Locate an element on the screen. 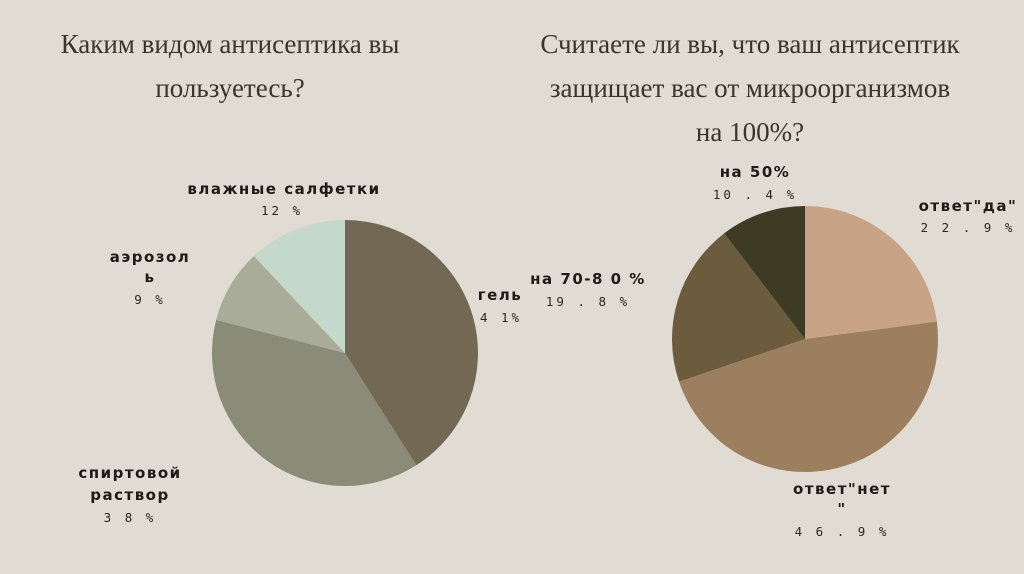 Image resolution: width=1024 pixels, height=574 pixels. title-line: защищает вас от микроорганизмов is located at coordinates (750, 88).